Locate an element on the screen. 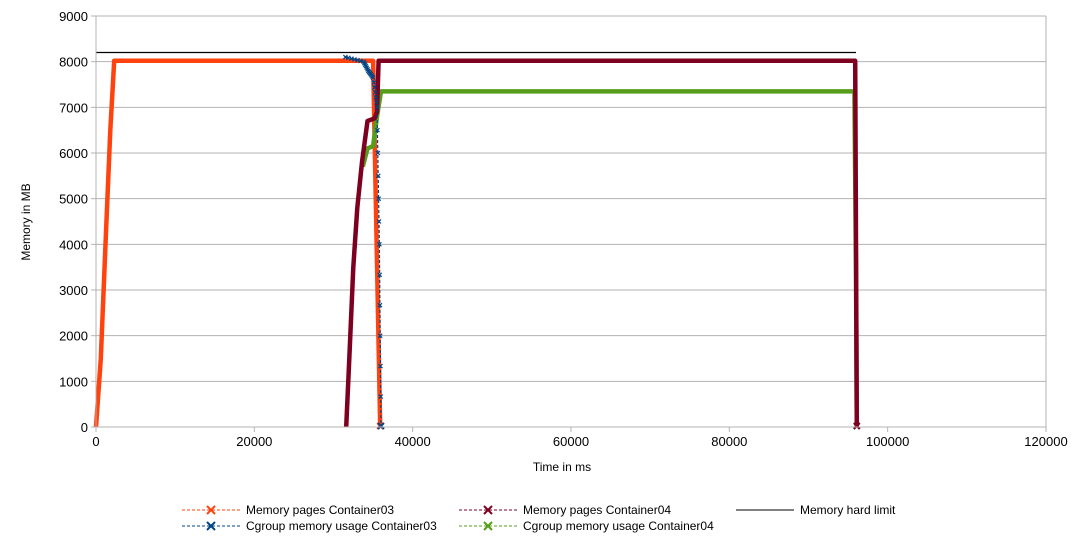  legend-label: Cgroup memory usage Container04 is located at coordinates (618, 526).